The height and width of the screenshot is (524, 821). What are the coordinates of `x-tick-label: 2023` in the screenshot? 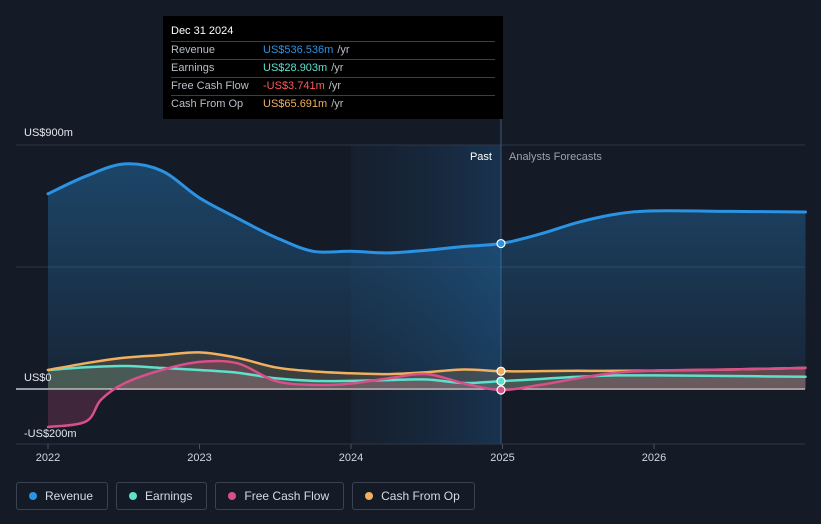 It's located at (199, 458).